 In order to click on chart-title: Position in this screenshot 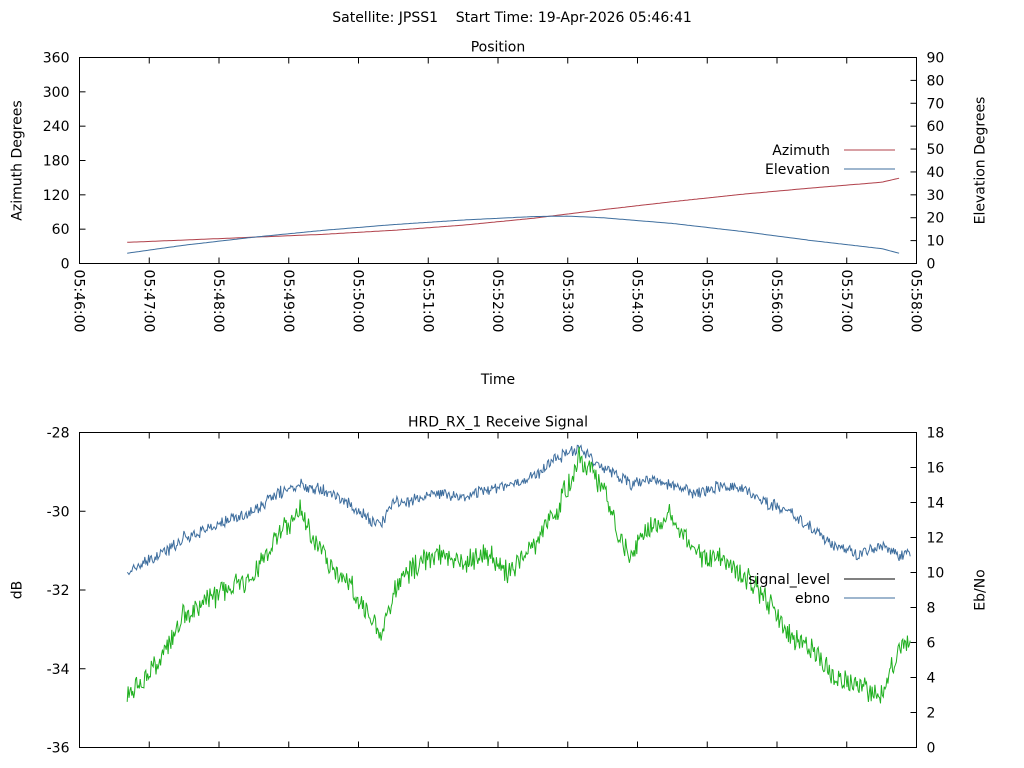, I will do `click(498, 48)`.